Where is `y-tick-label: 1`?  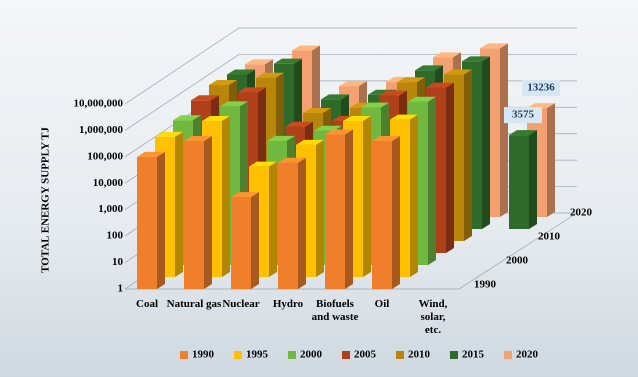 y-tick-label: 1 is located at coordinates (121, 289).